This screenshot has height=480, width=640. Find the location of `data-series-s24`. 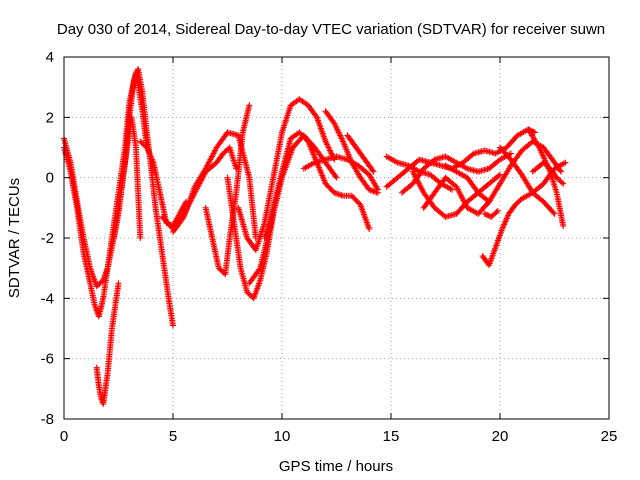

data-series-s24 is located at coordinates (533, 170).